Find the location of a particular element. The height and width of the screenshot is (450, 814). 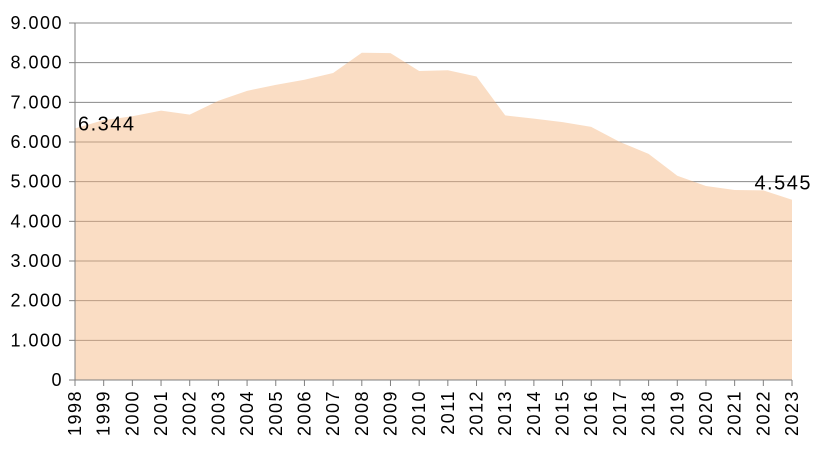

data-label-last: 4.545 is located at coordinates (783, 184).